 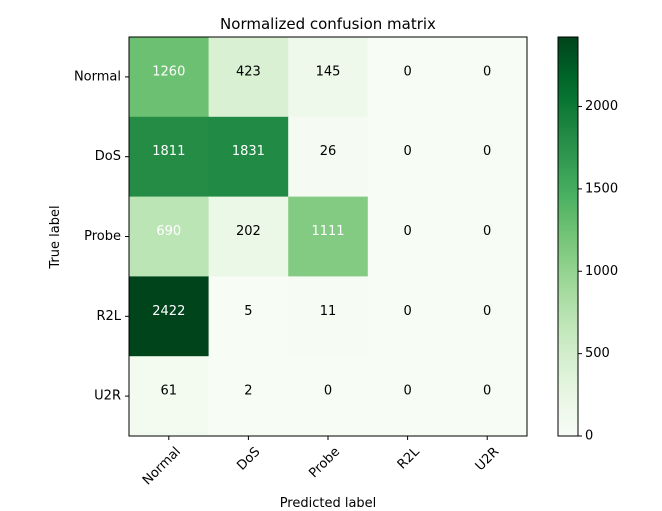 What do you see at coordinates (55, 237) in the screenshot?
I see `y-axis-label: True label` at bounding box center [55, 237].